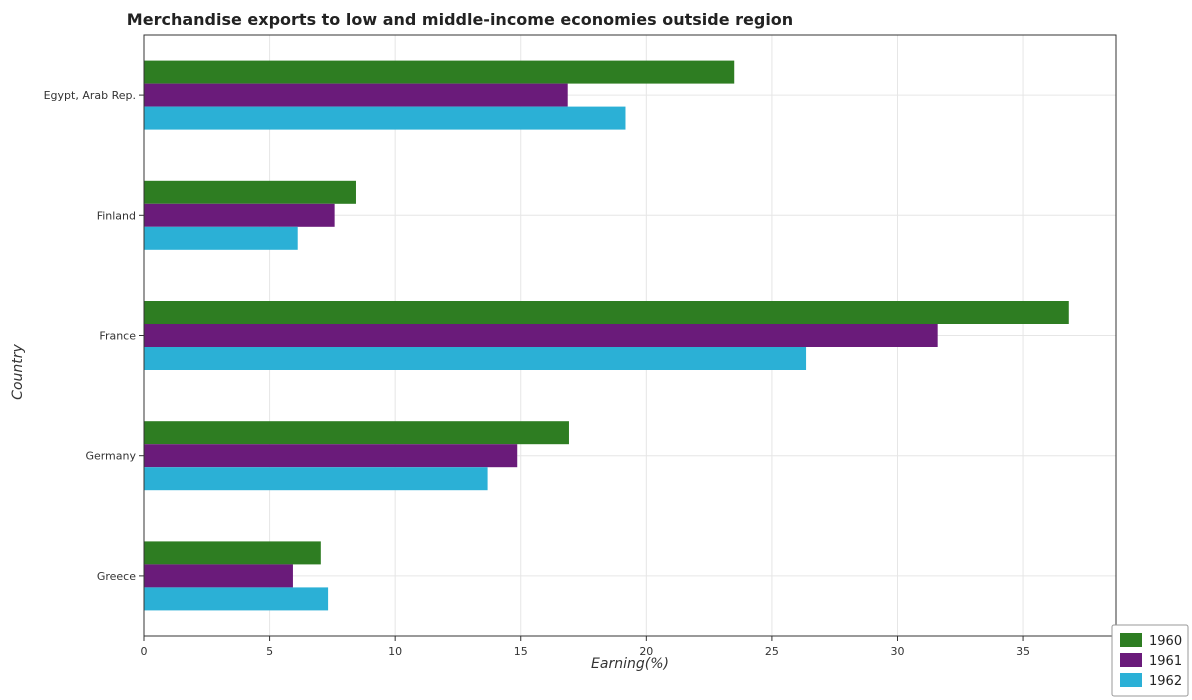 This screenshot has height=700, width=1192. What do you see at coordinates (385, 118) in the screenshot?
I see `bar-1962-egypt-arab-rep` at bounding box center [385, 118].